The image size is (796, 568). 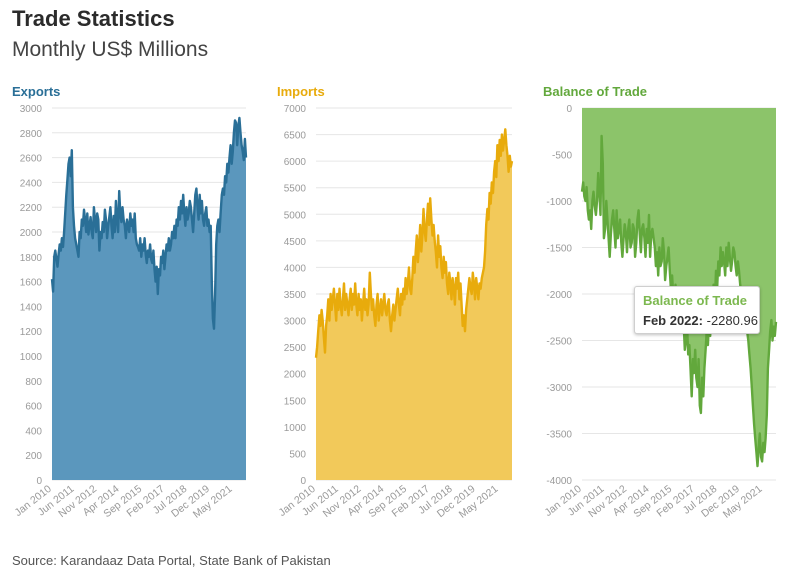 I want to click on imports-y-tick-label: 2000, so click(x=295, y=375).